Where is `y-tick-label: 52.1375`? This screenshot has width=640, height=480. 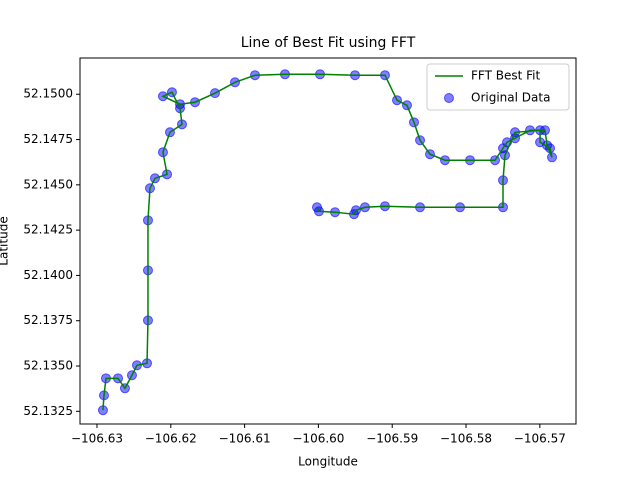
y-tick-label: 52.1375 is located at coordinates (48, 320).